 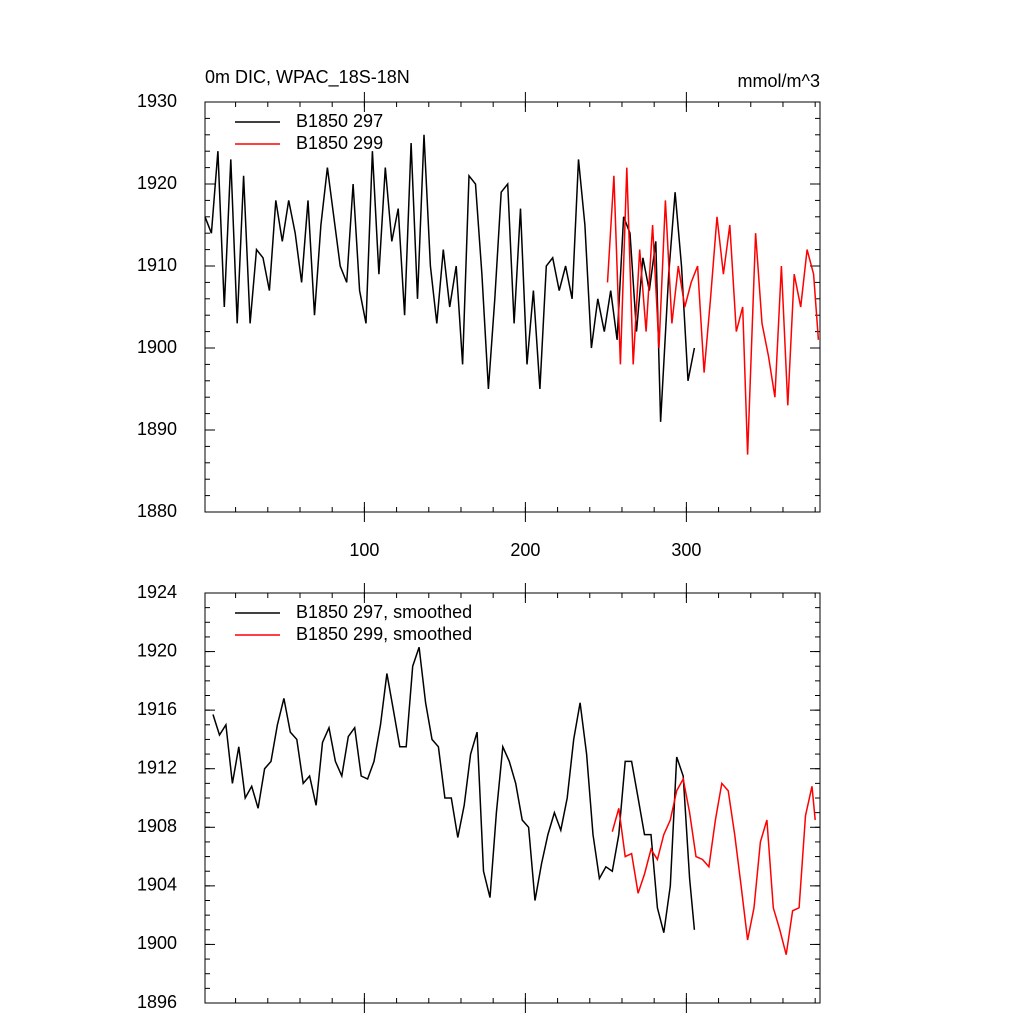 What do you see at coordinates (157, 885) in the screenshot?
I see `y-tick-label: 1904` at bounding box center [157, 885].